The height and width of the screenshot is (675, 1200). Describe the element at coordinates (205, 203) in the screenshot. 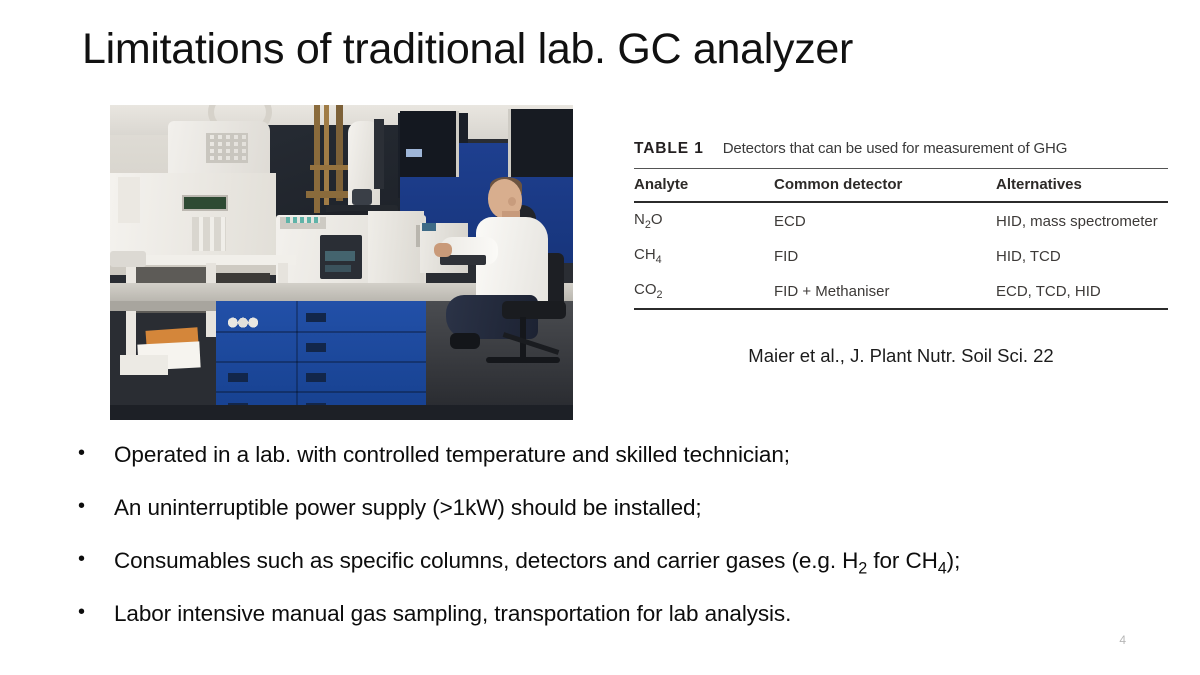

I see `photo-instrument-display` at that location.